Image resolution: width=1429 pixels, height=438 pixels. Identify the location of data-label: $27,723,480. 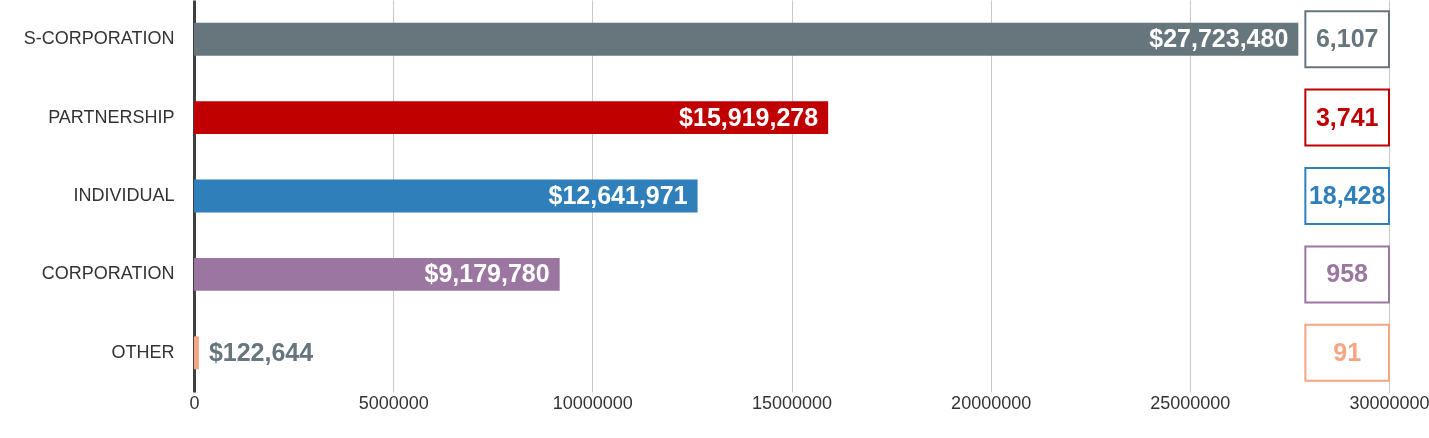
(1219, 38).